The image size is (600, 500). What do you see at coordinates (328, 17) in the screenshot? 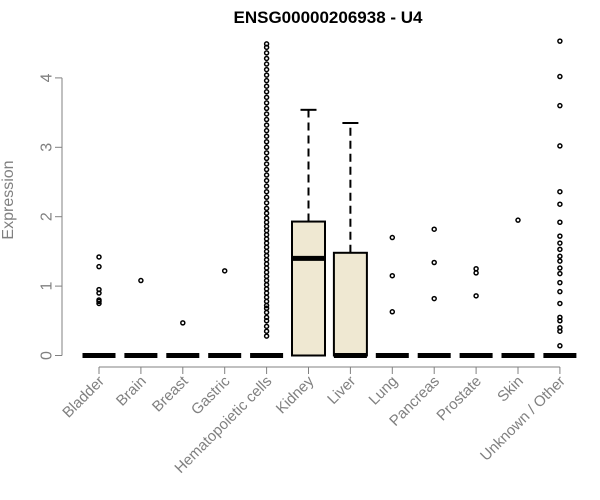
I see `chart-title: ENSG00000206938 - U4` at bounding box center [328, 17].